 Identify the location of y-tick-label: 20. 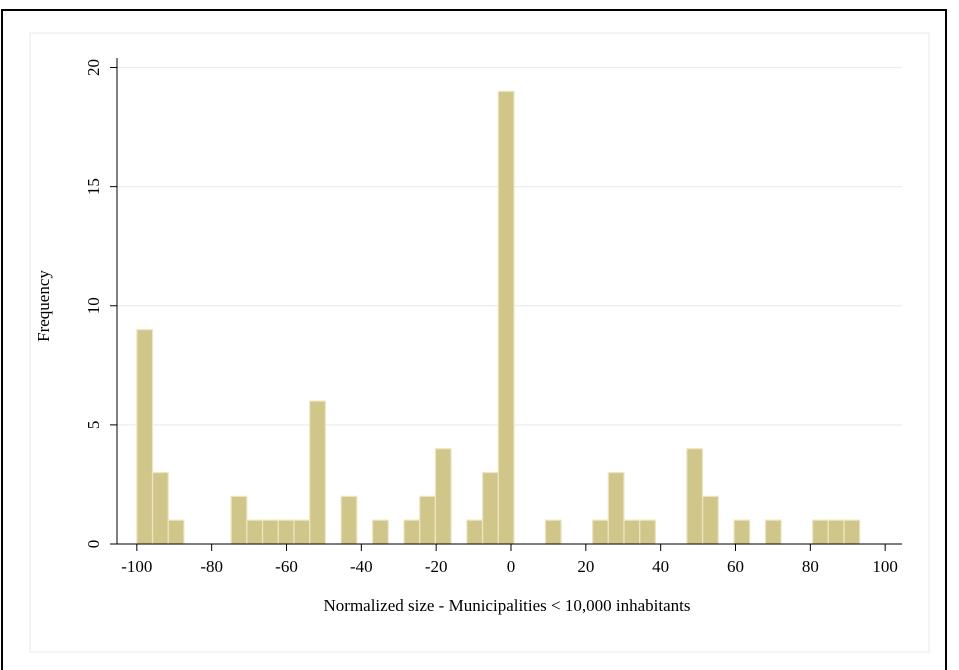
(93, 67).